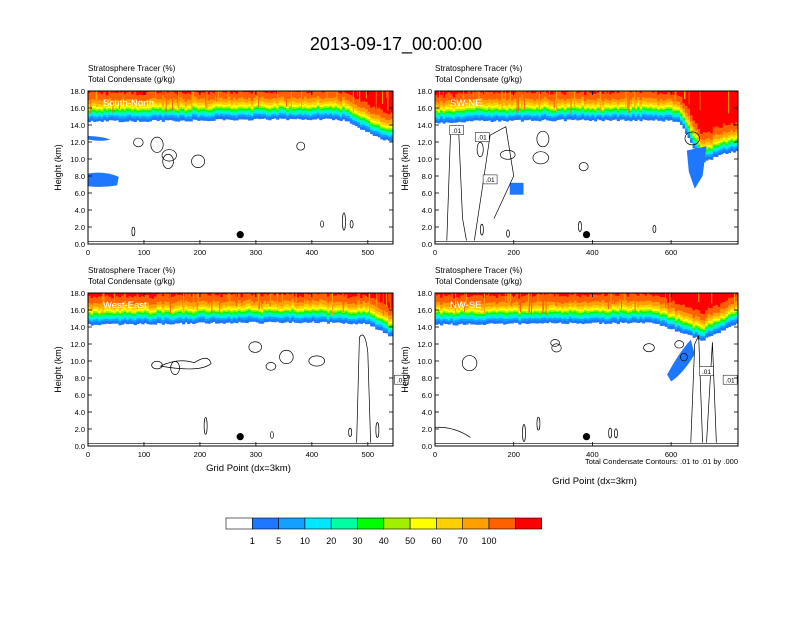 The width and height of the screenshot is (792, 617). What do you see at coordinates (77, 108) in the screenshot?
I see `y-tick-label: 16.0` at bounding box center [77, 108].